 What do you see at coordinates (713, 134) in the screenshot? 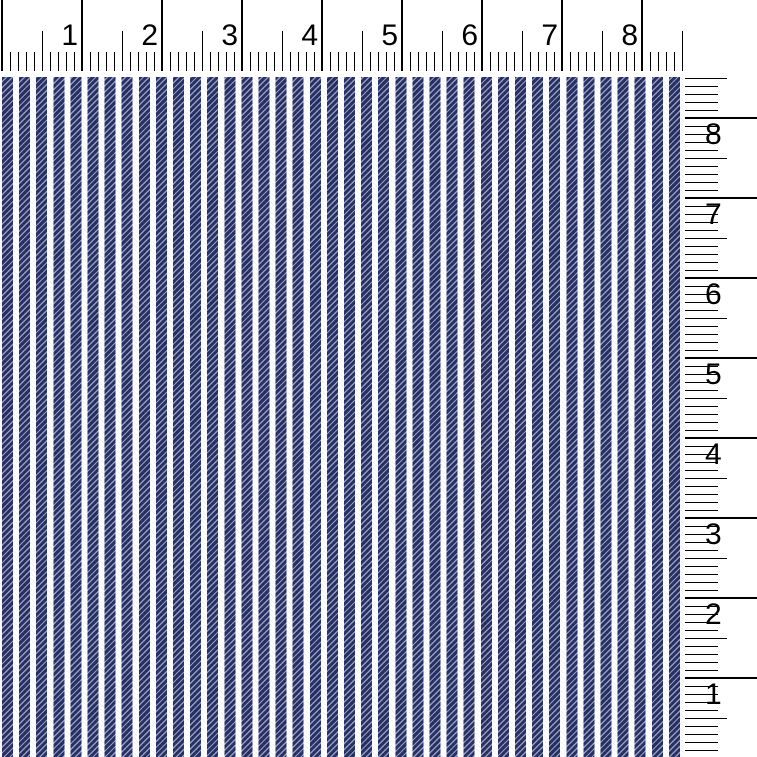
I see `ruler-number: 8` at bounding box center [713, 134].